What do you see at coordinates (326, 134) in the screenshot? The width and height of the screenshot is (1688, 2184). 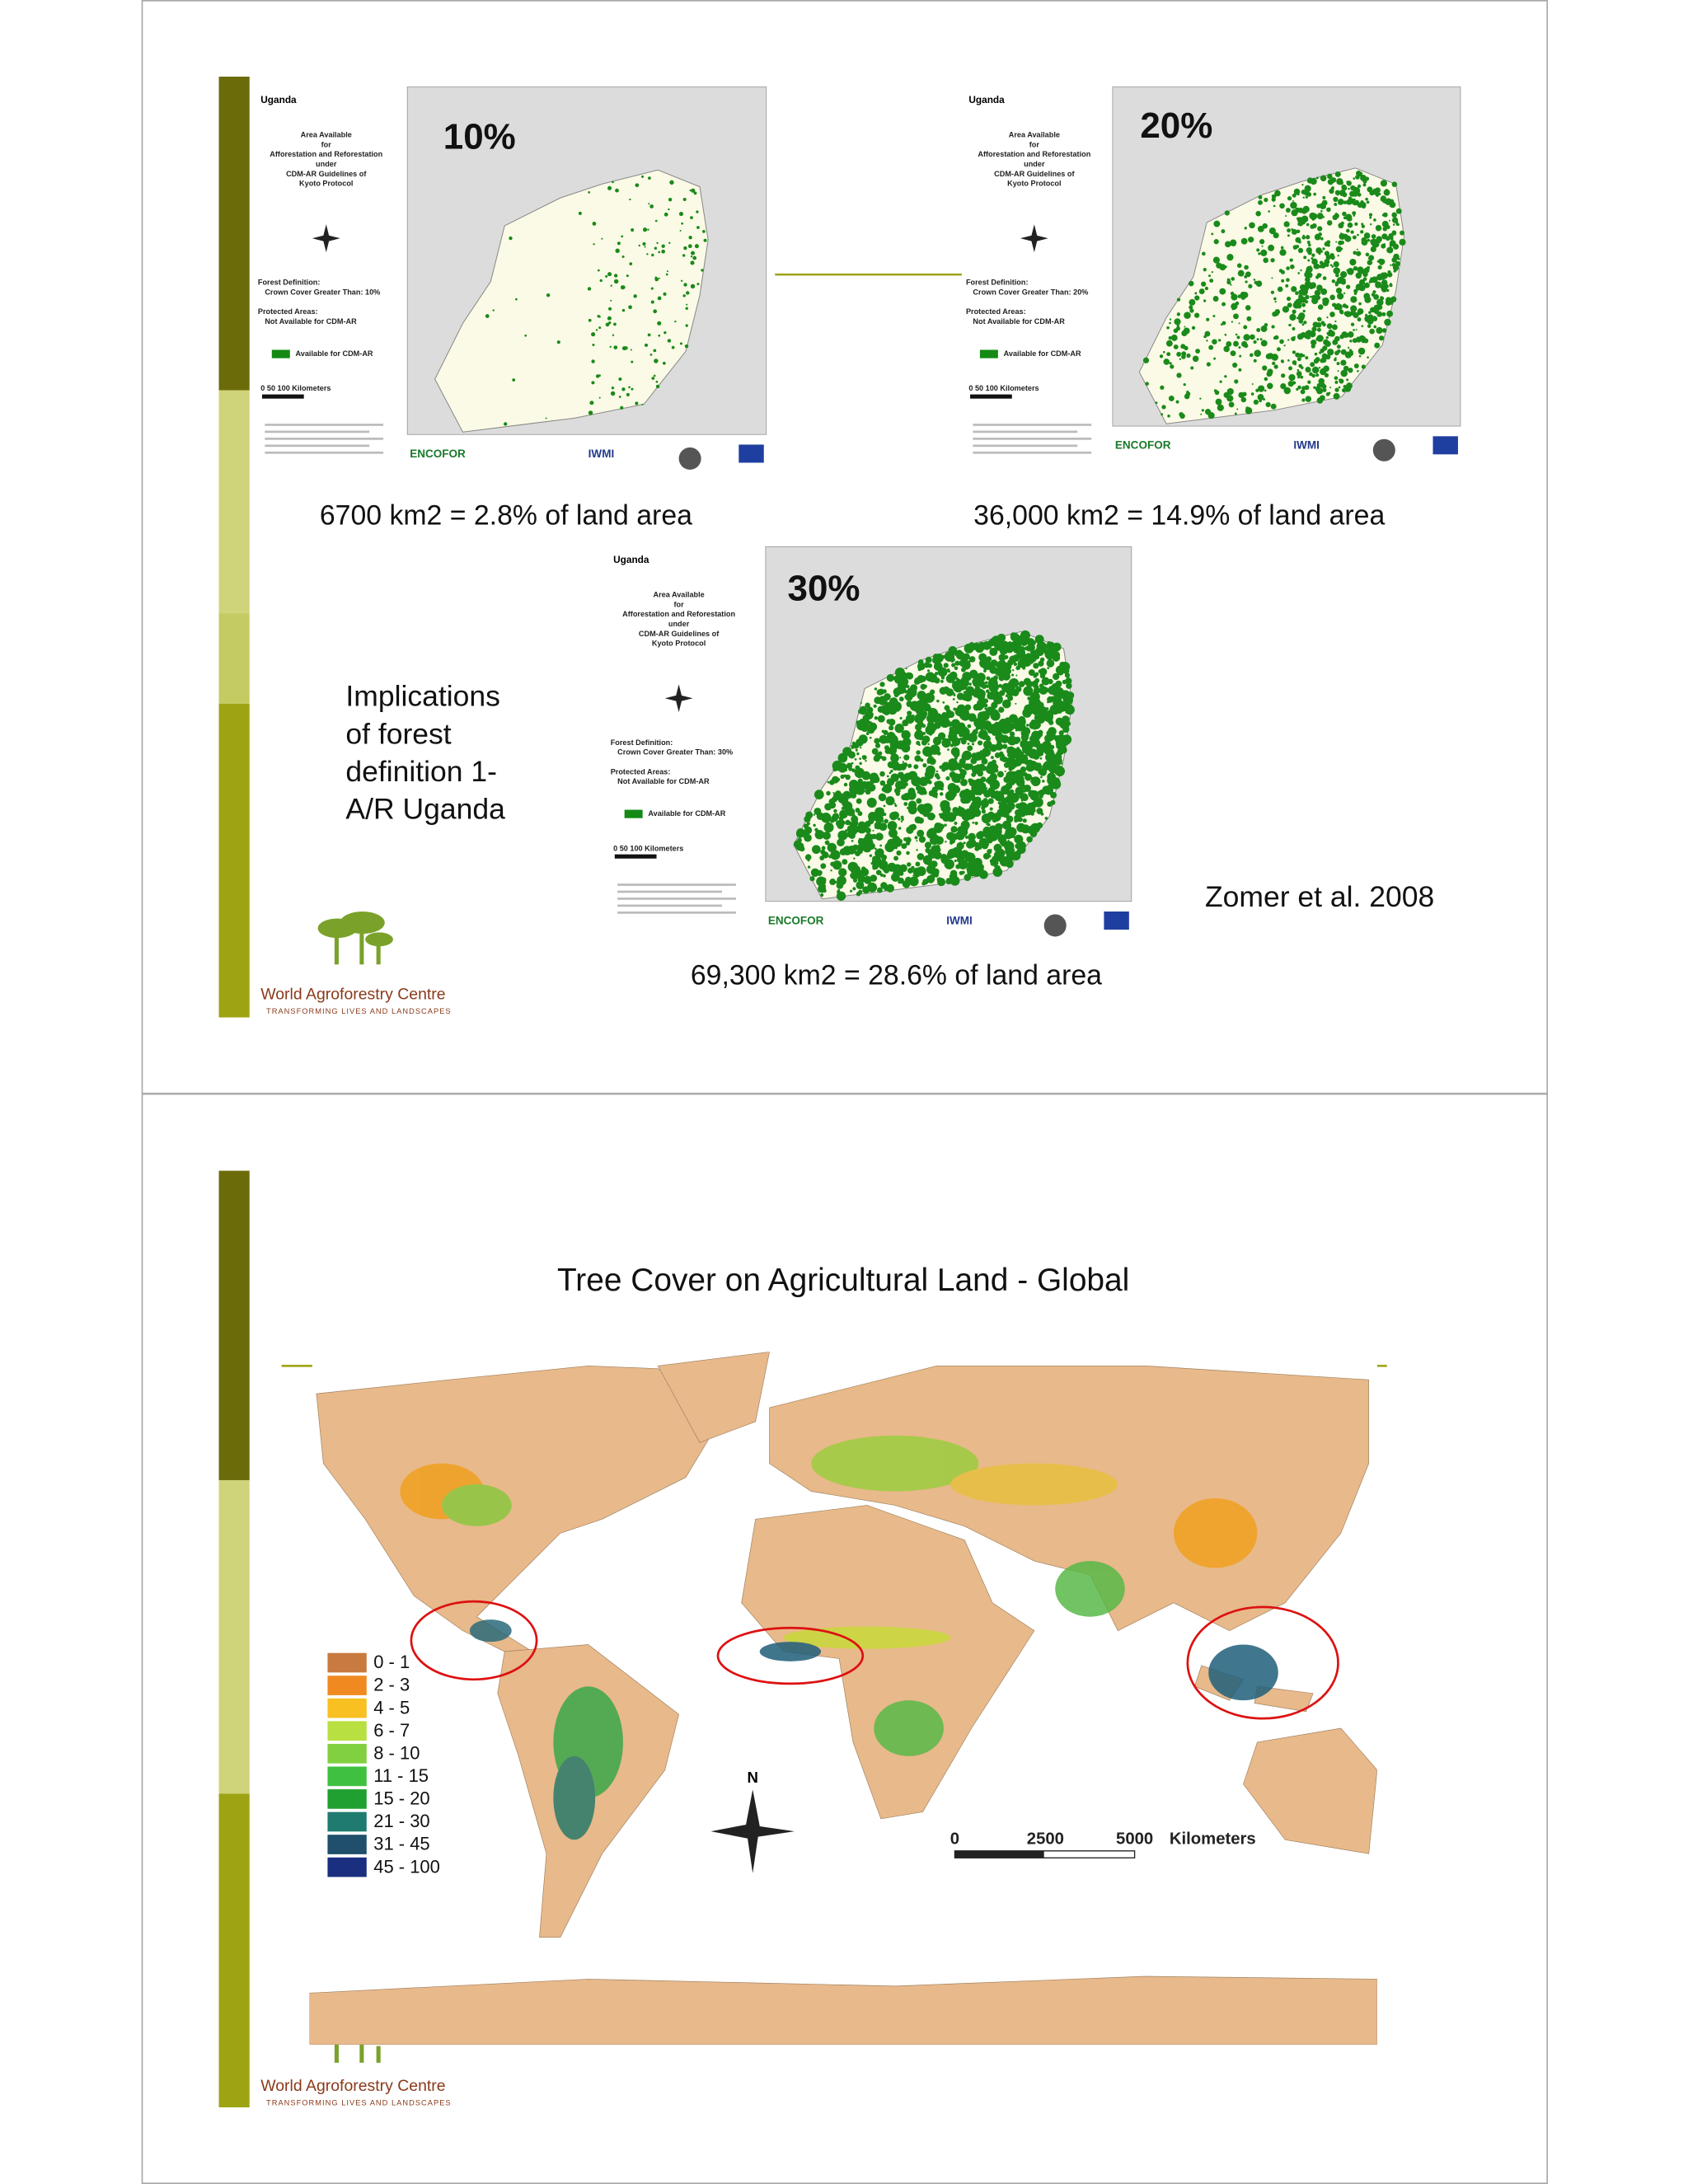 I see `map-heading: Area Available` at bounding box center [326, 134].